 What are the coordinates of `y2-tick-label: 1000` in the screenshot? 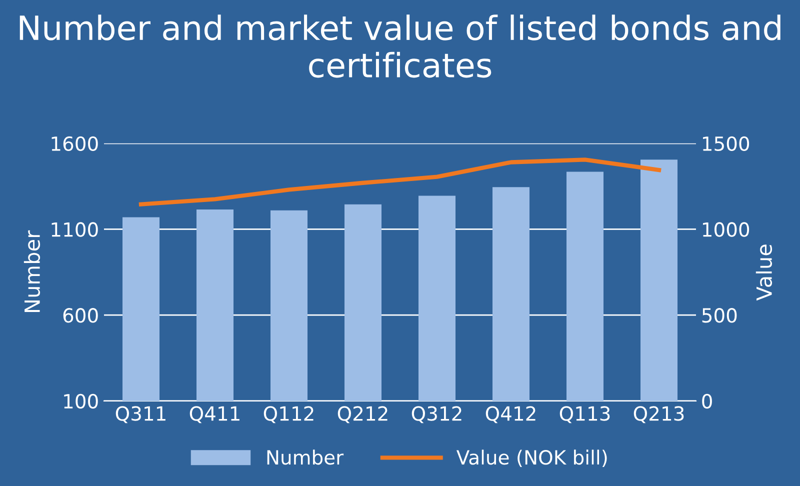 It's located at (726, 229).